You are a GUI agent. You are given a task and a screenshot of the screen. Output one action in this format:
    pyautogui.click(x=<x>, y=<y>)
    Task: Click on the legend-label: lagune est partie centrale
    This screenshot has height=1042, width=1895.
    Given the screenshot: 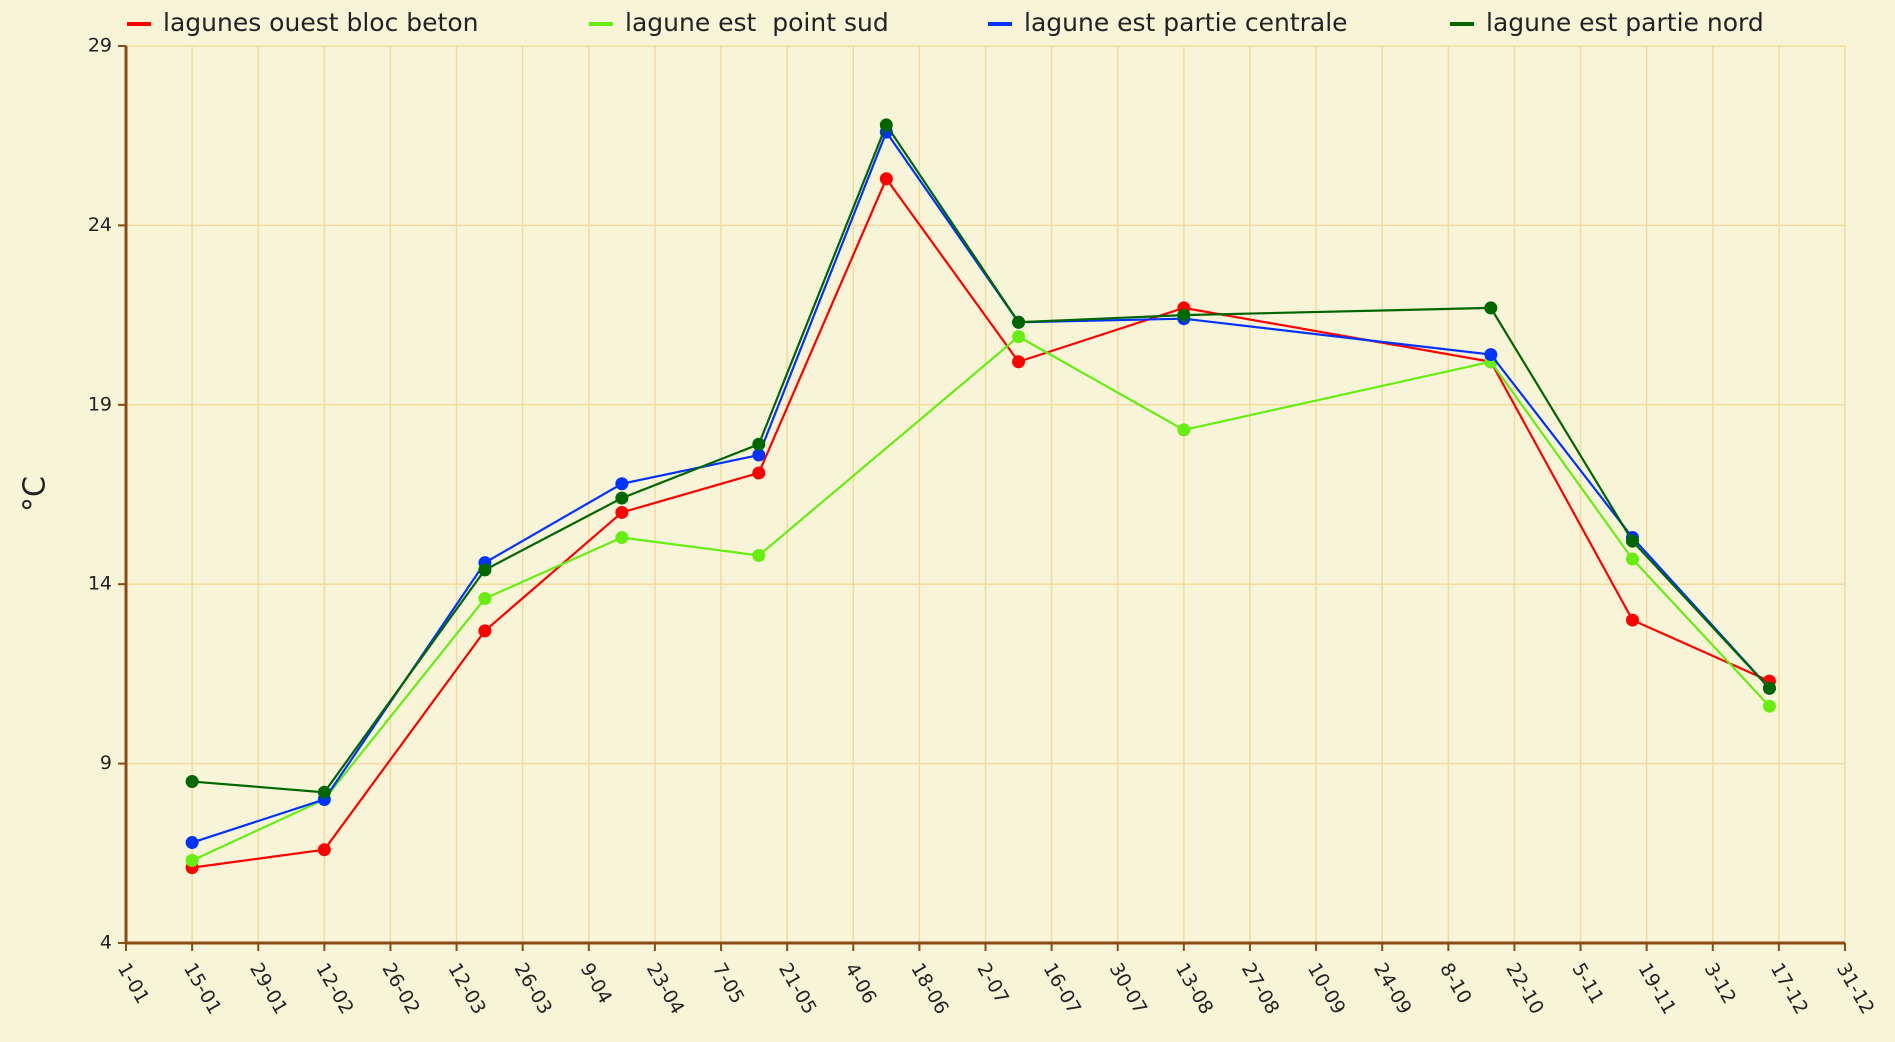 What is the action you would take?
    pyautogui.click(x=1186, y=22)
    